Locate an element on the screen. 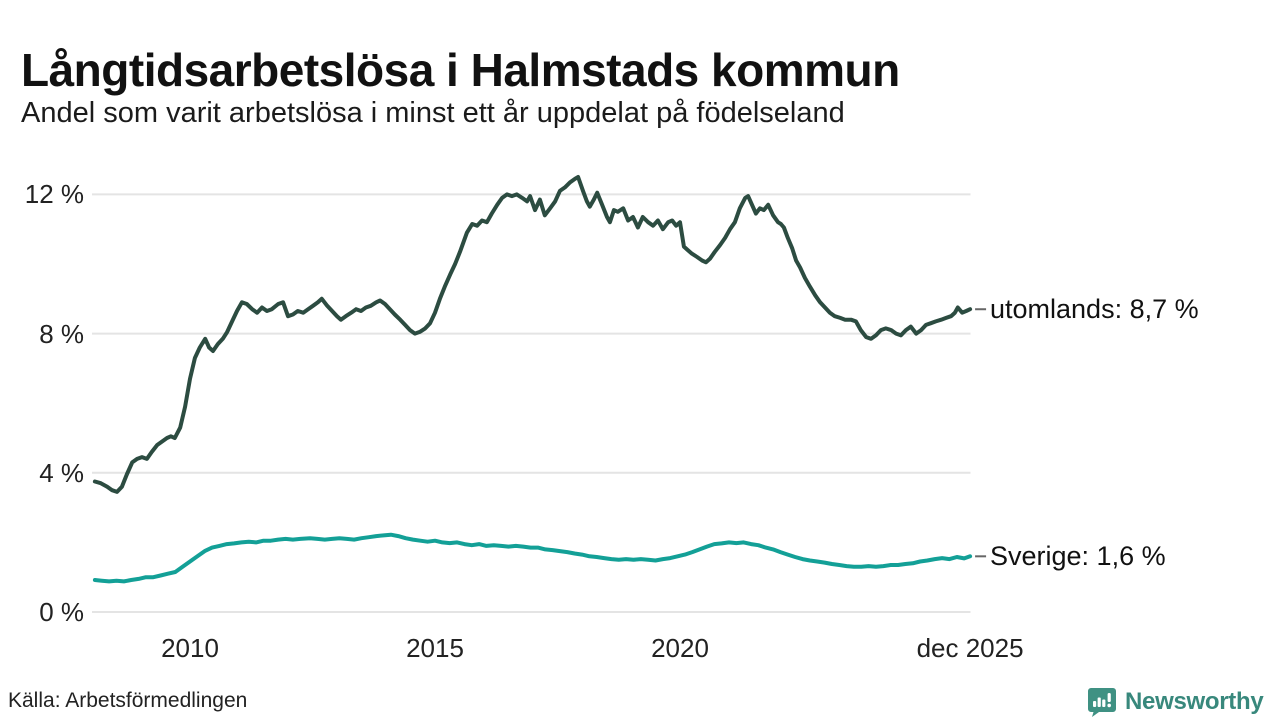 This screenshot has width=1280, height=720. newsworthy-brand: Newsworthy is located at coordinates (1175, 702).